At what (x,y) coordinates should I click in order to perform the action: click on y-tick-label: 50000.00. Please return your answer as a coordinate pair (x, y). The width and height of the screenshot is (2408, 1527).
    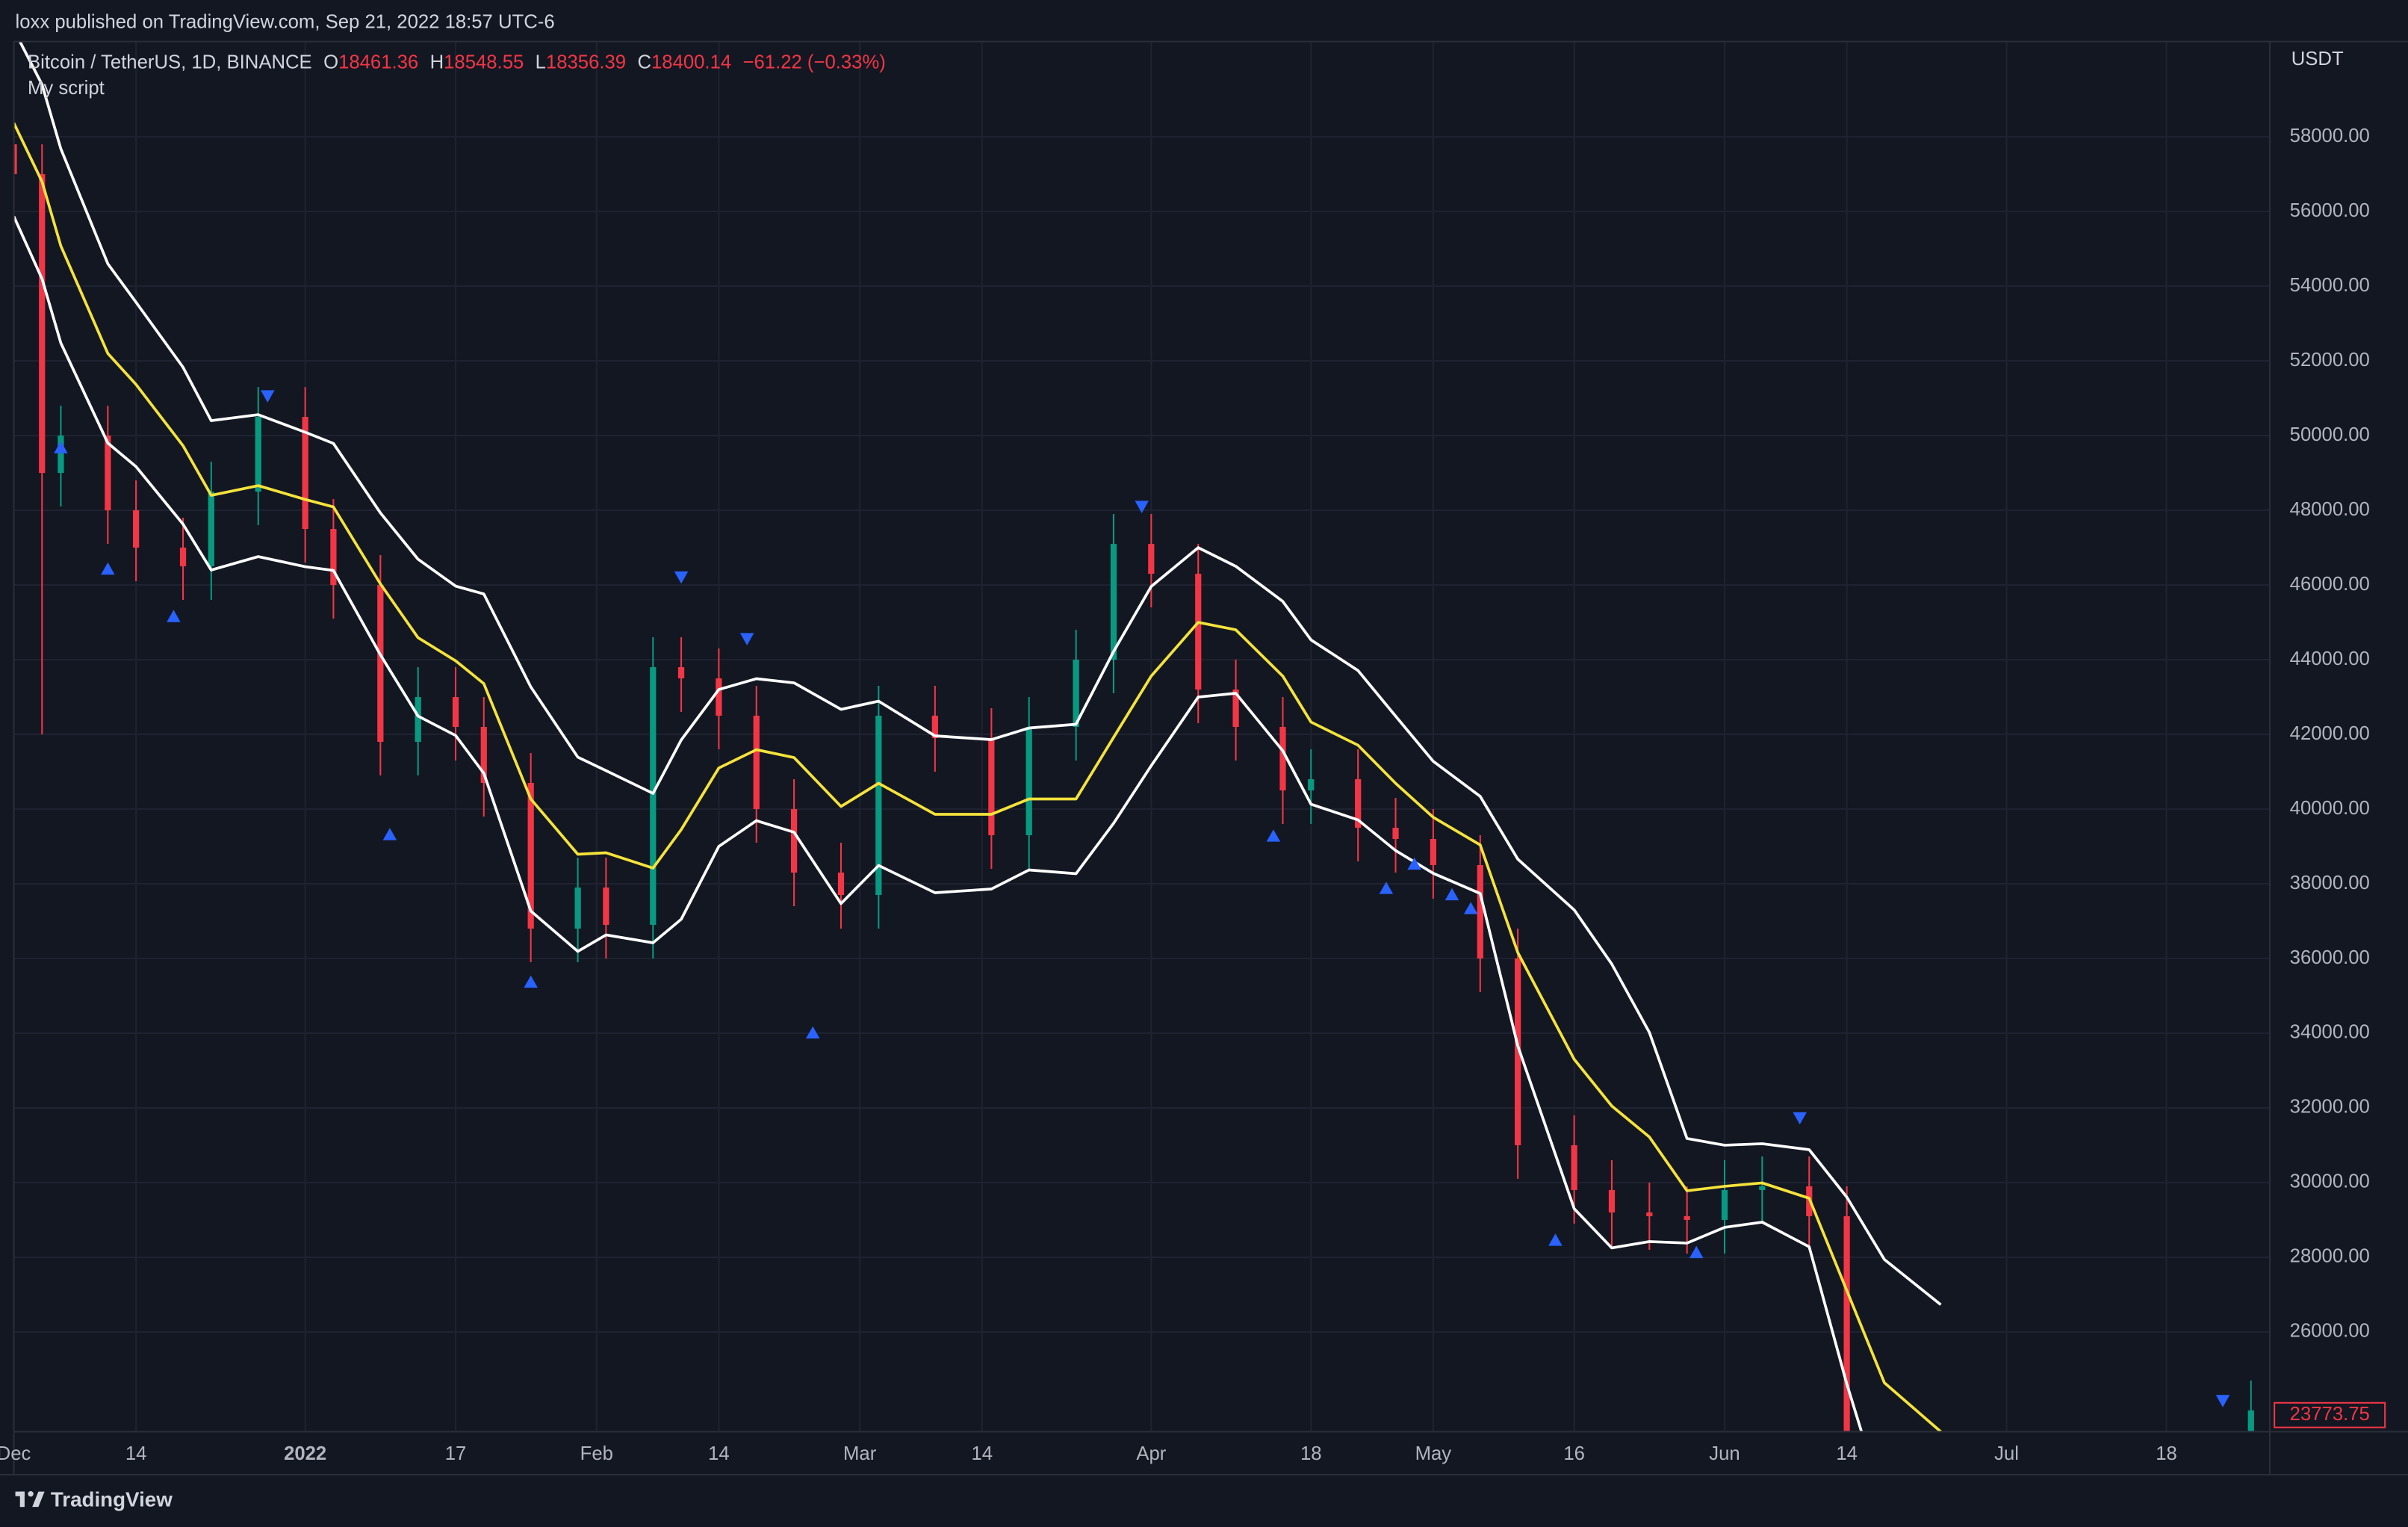
    Looking at the image, I should click on (2330, 434).